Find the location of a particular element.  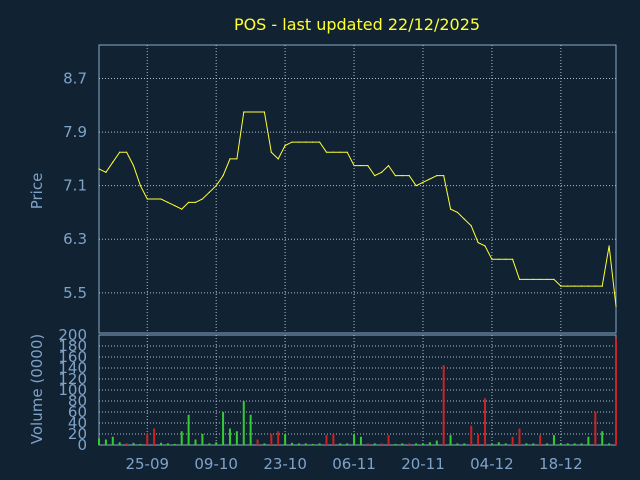

x-tick-label: 18-12 is located at coordinates (561, 464).